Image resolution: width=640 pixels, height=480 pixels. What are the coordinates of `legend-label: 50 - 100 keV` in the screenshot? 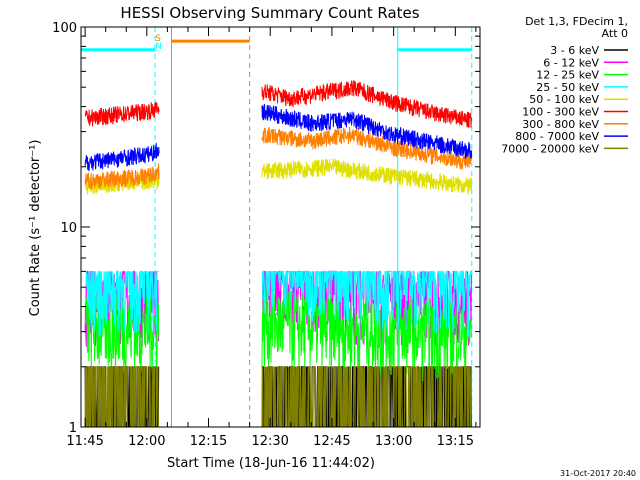 It's located at (564, 99).